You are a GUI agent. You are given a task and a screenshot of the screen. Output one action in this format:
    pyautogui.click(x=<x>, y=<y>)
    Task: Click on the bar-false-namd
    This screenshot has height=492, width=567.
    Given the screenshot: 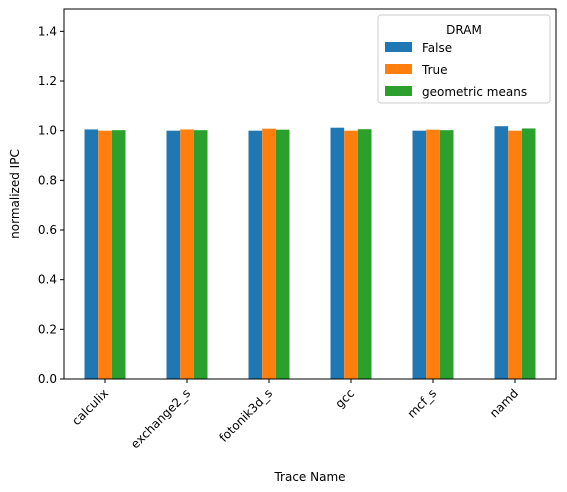 What is the action you would take?
    pyautogui.click(x=501, y=252)
    